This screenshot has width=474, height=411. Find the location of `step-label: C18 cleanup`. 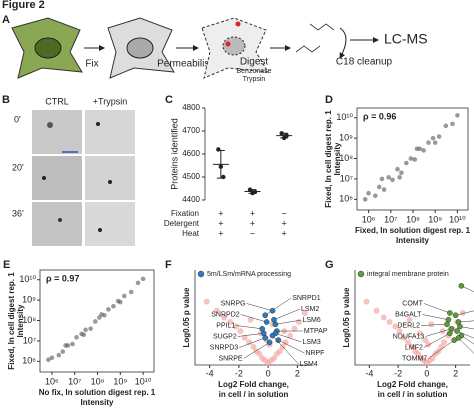

step-label: C18 cleanup is located at coordinates (364, 62).